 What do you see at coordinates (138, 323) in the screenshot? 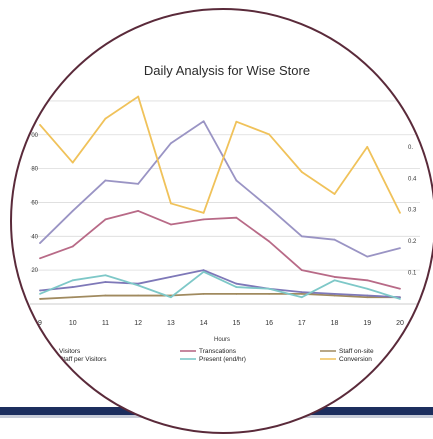
I see `x-tick-label: 12` at bounding box center [138, 323].